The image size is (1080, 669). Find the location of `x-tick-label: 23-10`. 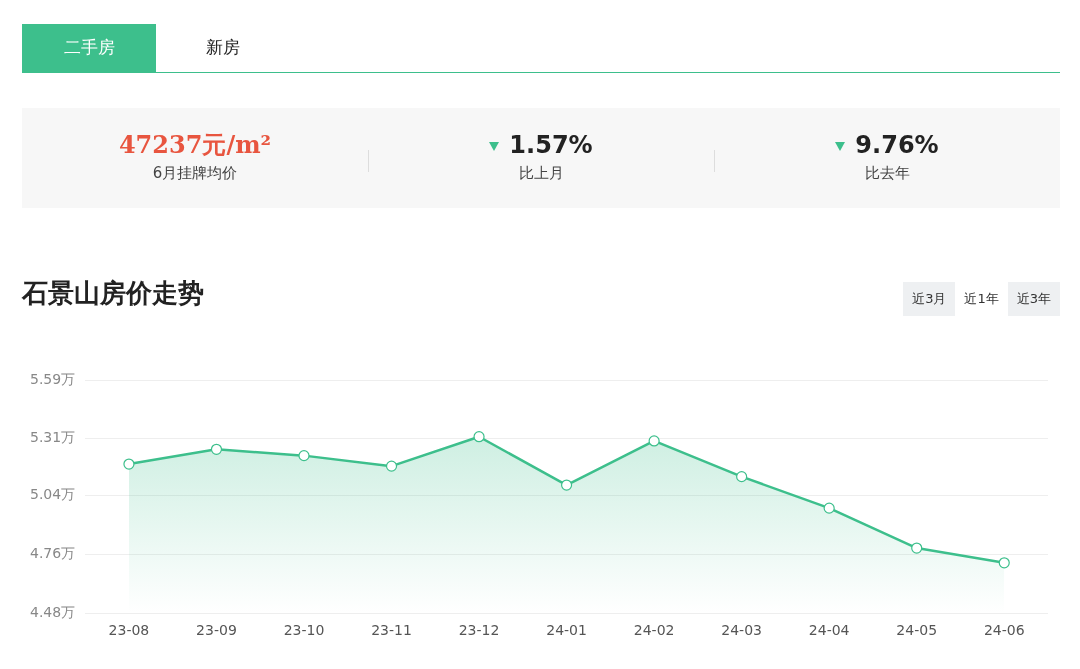

x-tick-label: 23-10 is located at coordinates (304, 630).